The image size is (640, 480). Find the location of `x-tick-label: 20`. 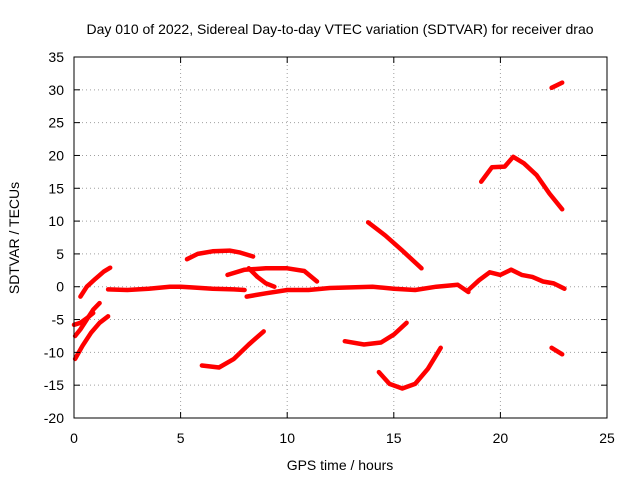

x-tick-label: 20 is located at coordinates (501, 438).